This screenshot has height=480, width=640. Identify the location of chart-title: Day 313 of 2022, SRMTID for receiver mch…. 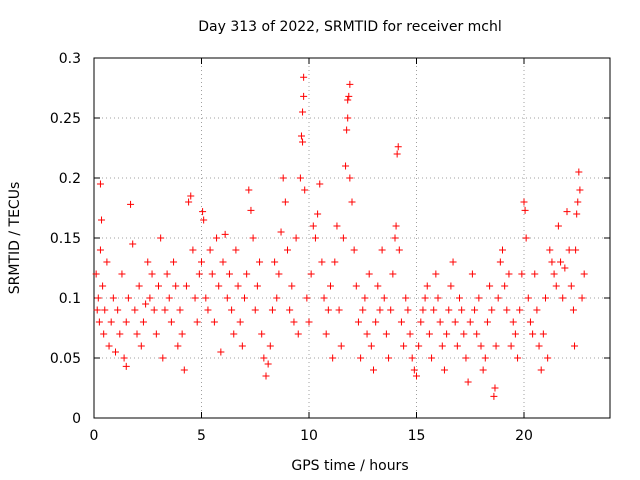
(350, 27).